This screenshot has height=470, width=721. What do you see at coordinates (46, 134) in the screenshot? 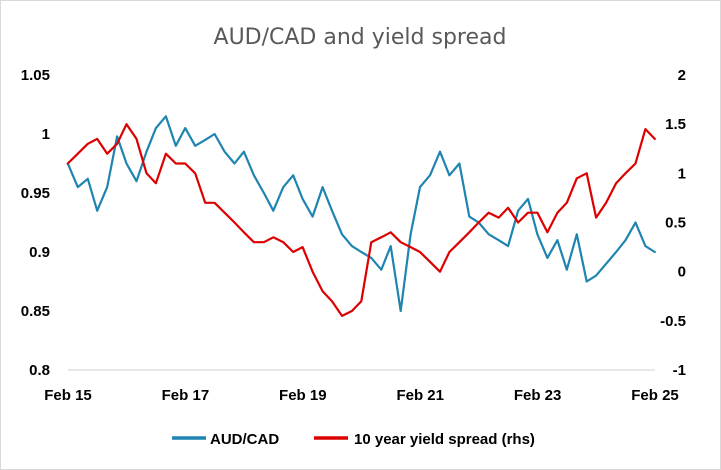
I see `y-left-tick-label: 1` at bounding box center [46, 134].